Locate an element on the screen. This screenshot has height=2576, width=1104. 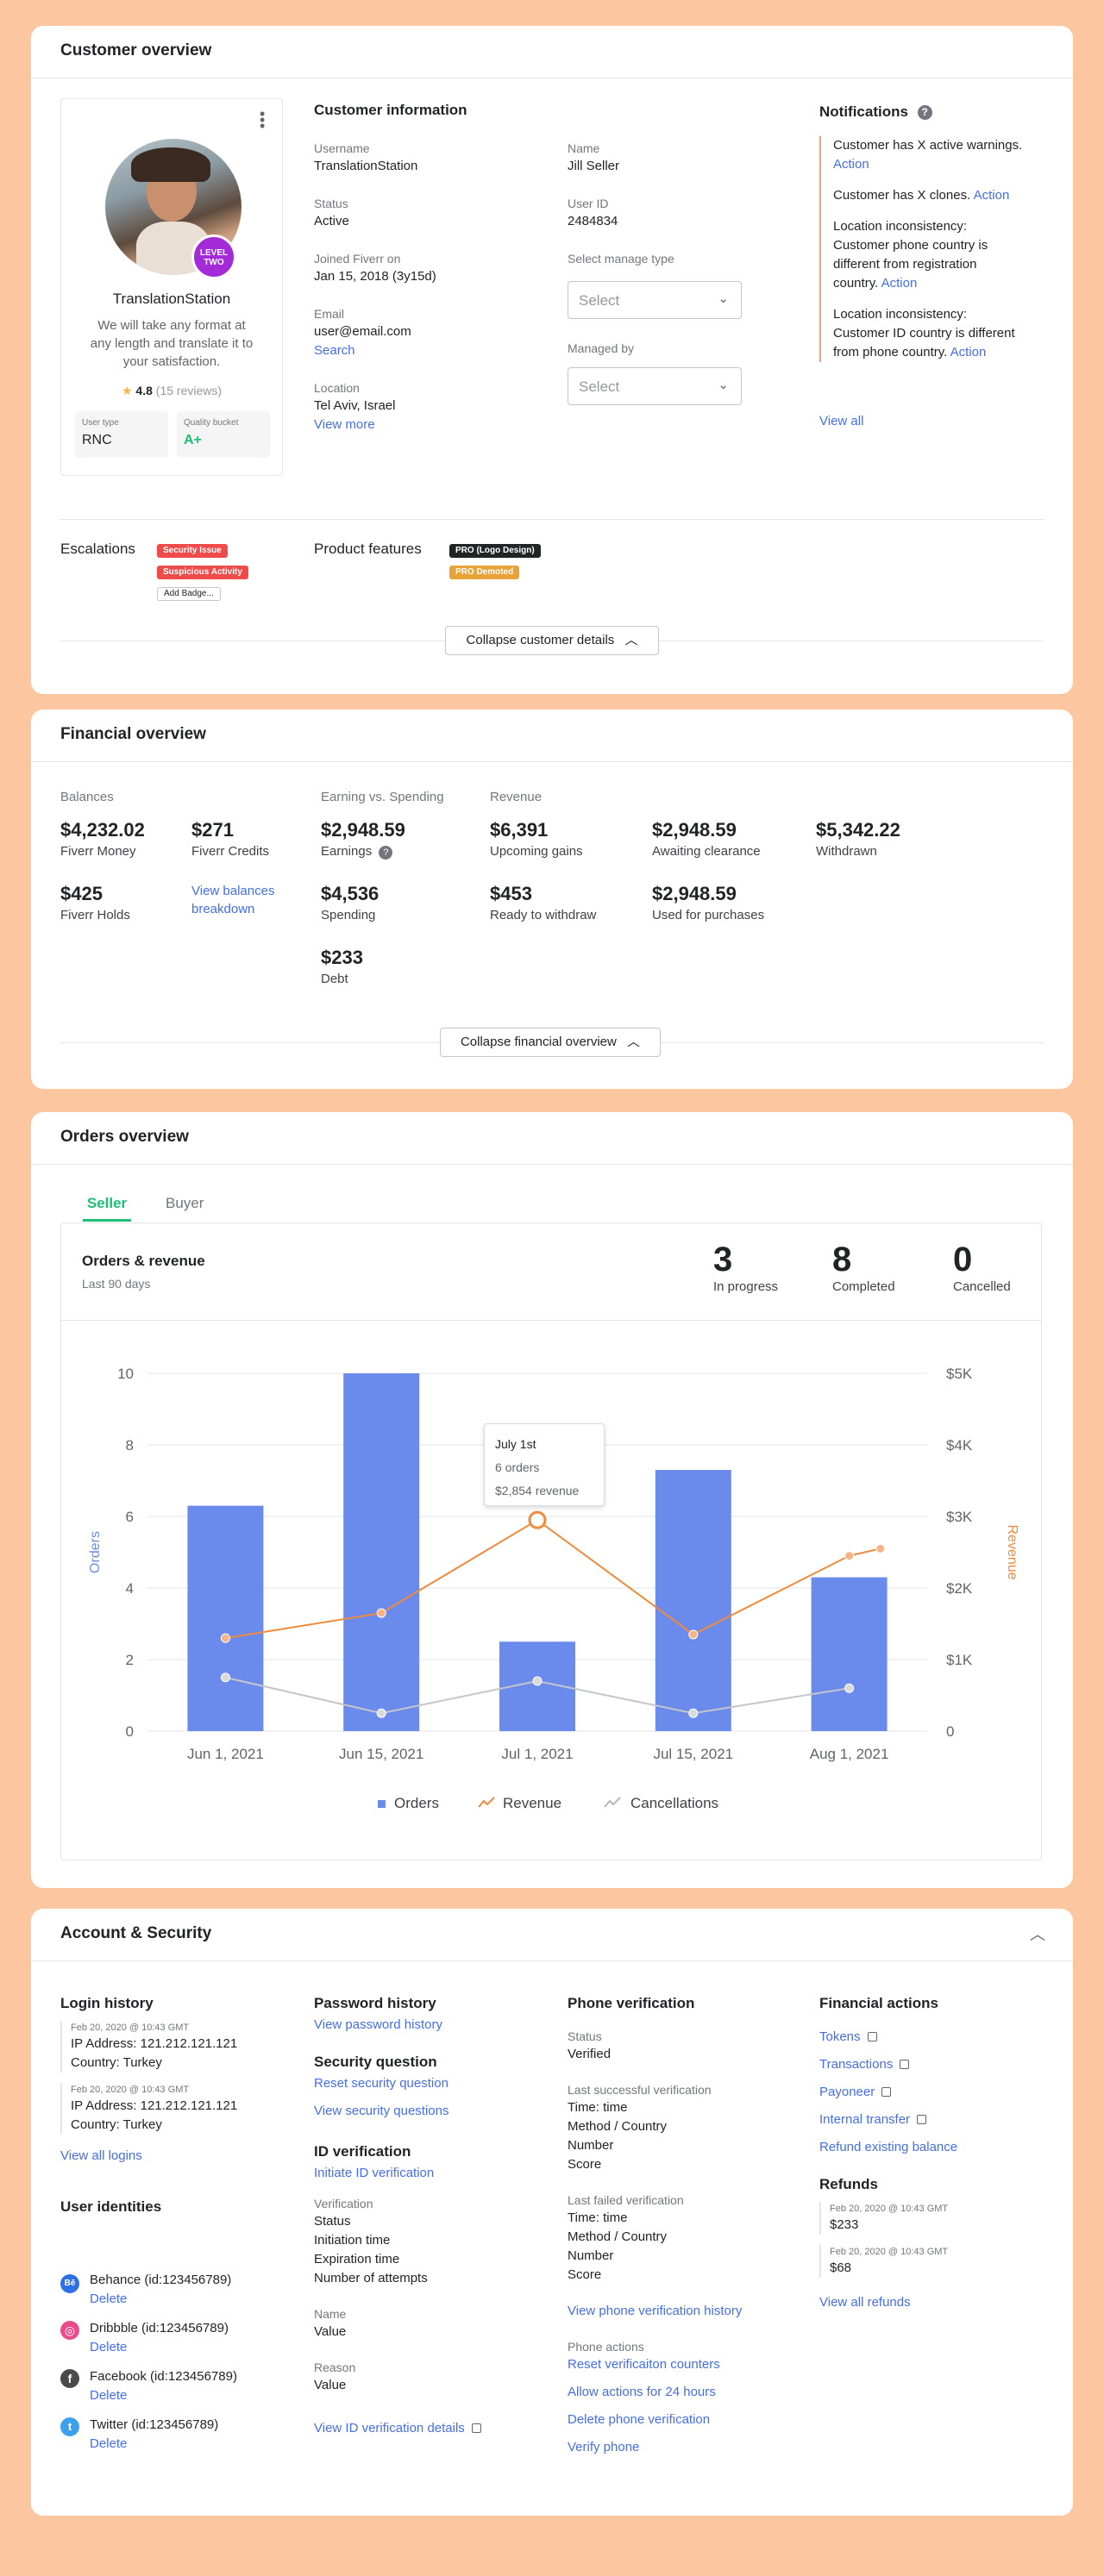
revenue-line is located at coordinates (553, 1579).